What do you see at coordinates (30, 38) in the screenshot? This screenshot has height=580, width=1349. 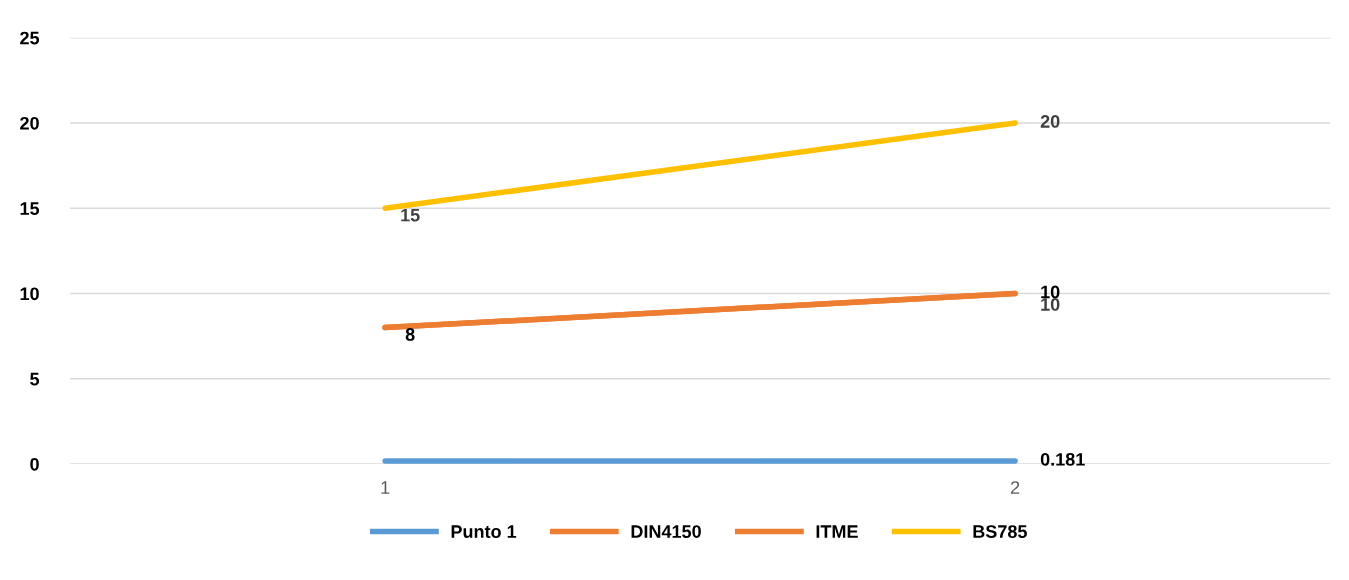 I see `y-tick-label: 25` at bounding box center [30, 38].